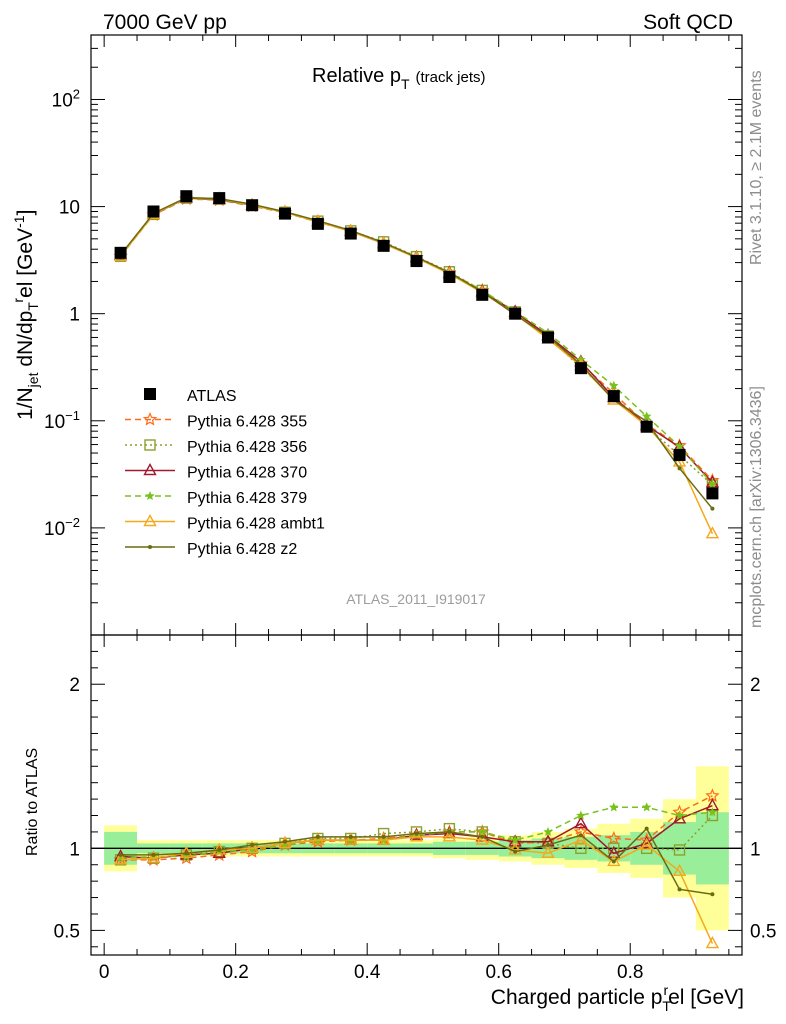  What do you see at coordinates (247, 422) in the screenshot?
I see `legend-label: Pythia 6.428 355` at bounding box center [247, 422].